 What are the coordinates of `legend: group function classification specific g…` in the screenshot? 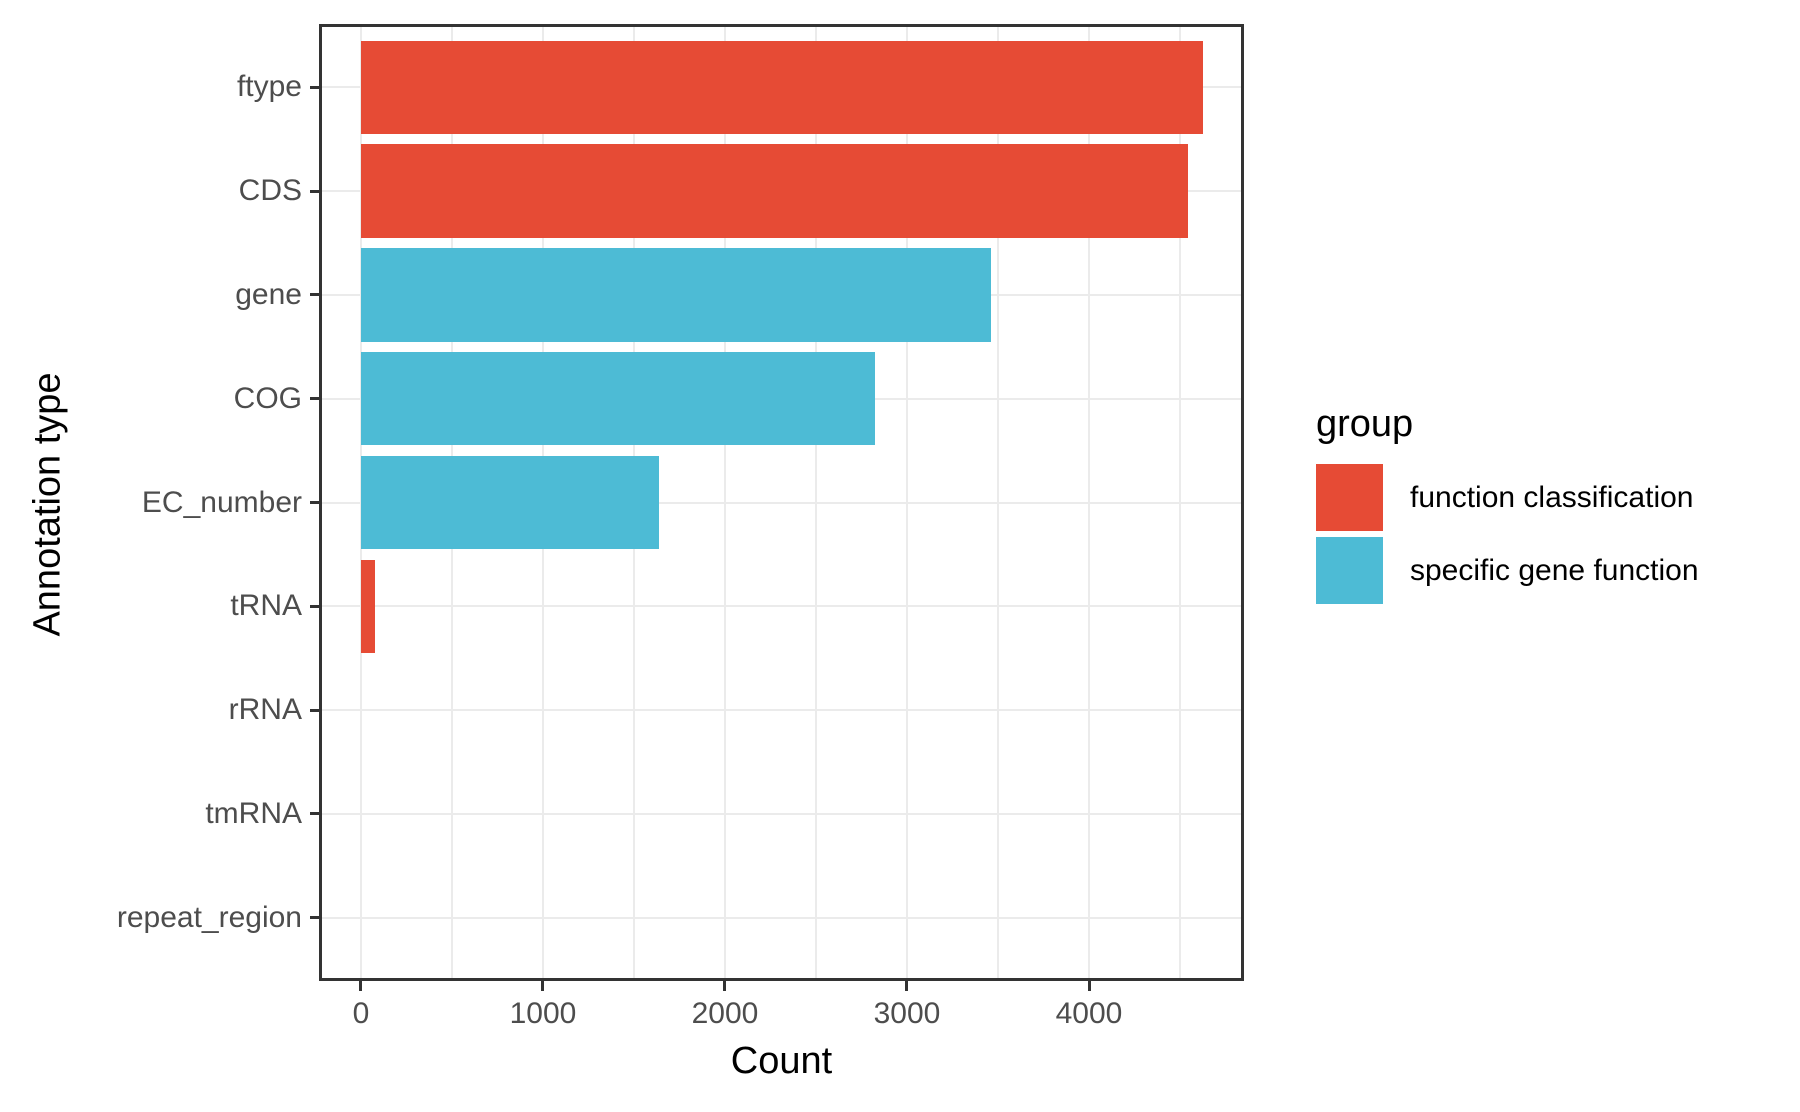 It's located at (1507, 506).